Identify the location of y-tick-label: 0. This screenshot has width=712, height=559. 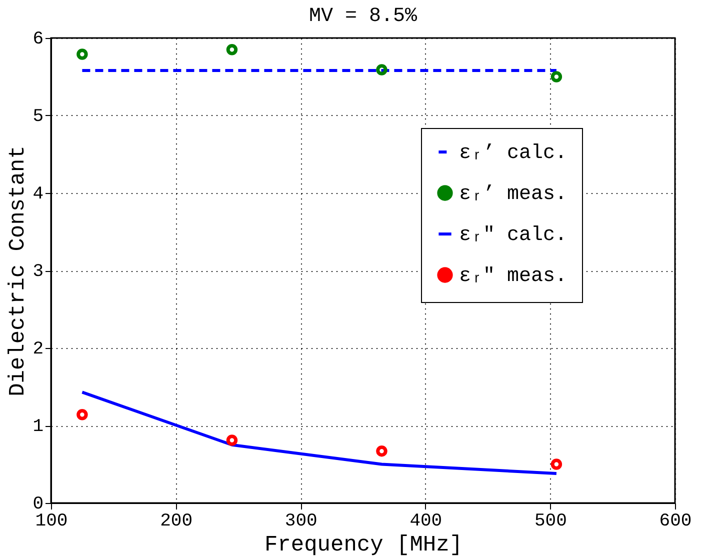
(38, 504).